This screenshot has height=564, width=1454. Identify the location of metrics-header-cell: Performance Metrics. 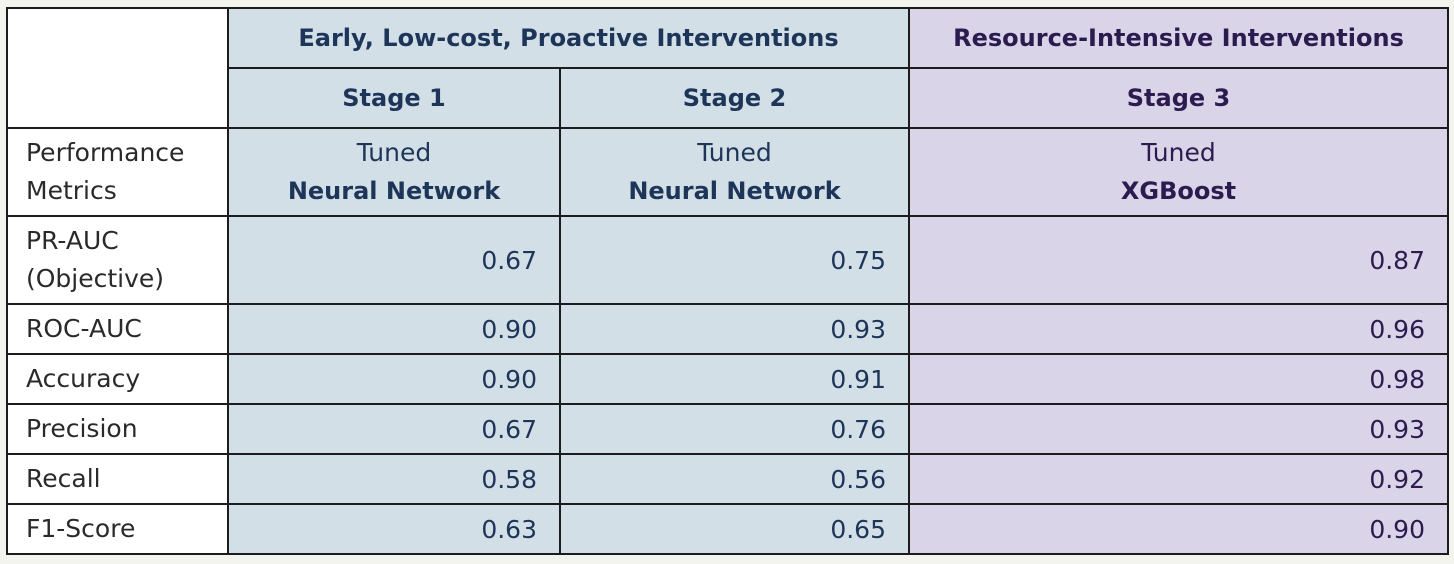
(117, 172).